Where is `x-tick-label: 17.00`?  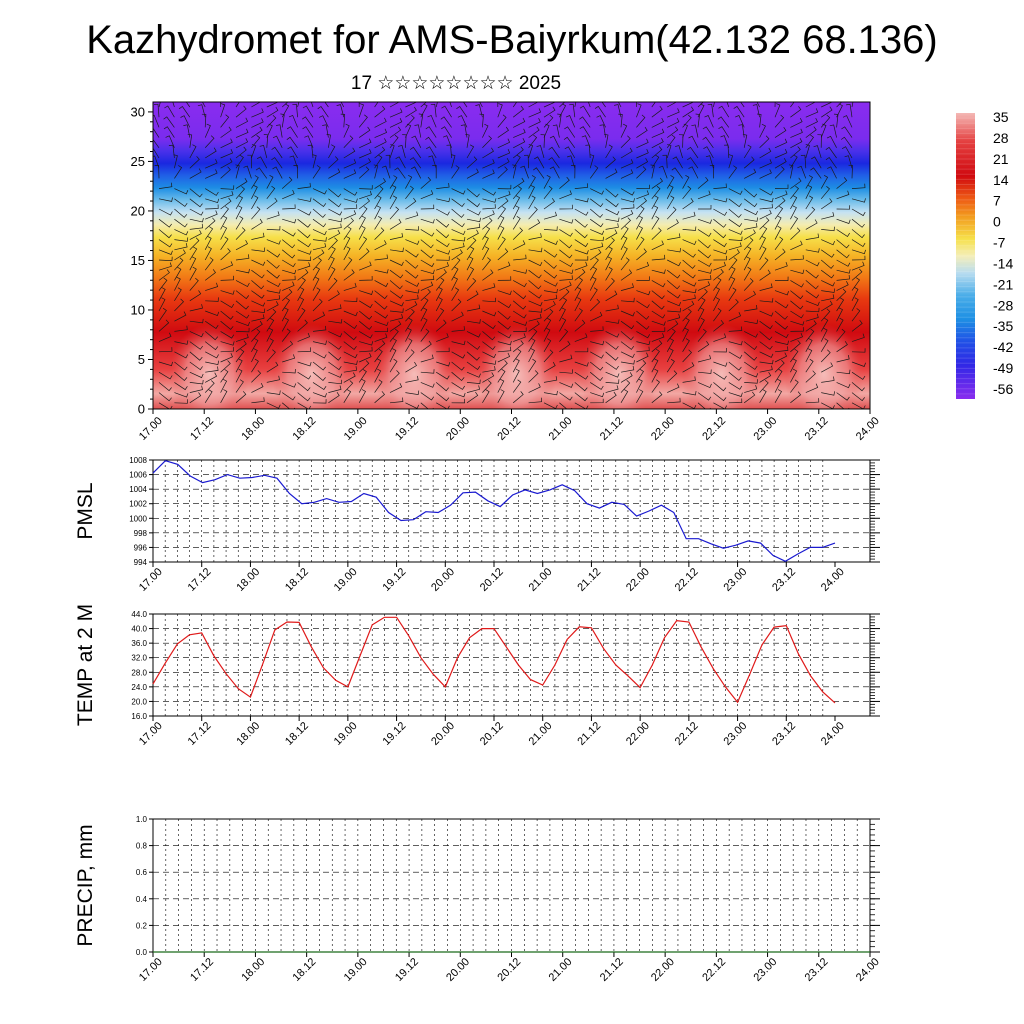 x-tick-label: 17.00 is located at coordinates (151, 970).